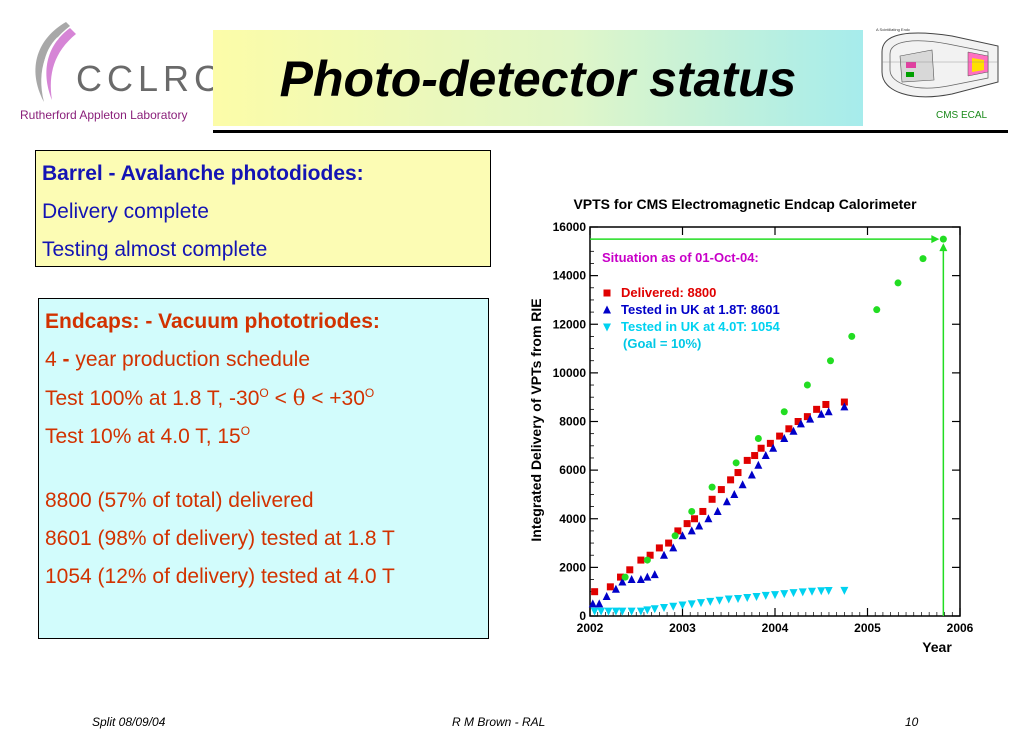  I want to click on legend-marker, so click(607, 327).